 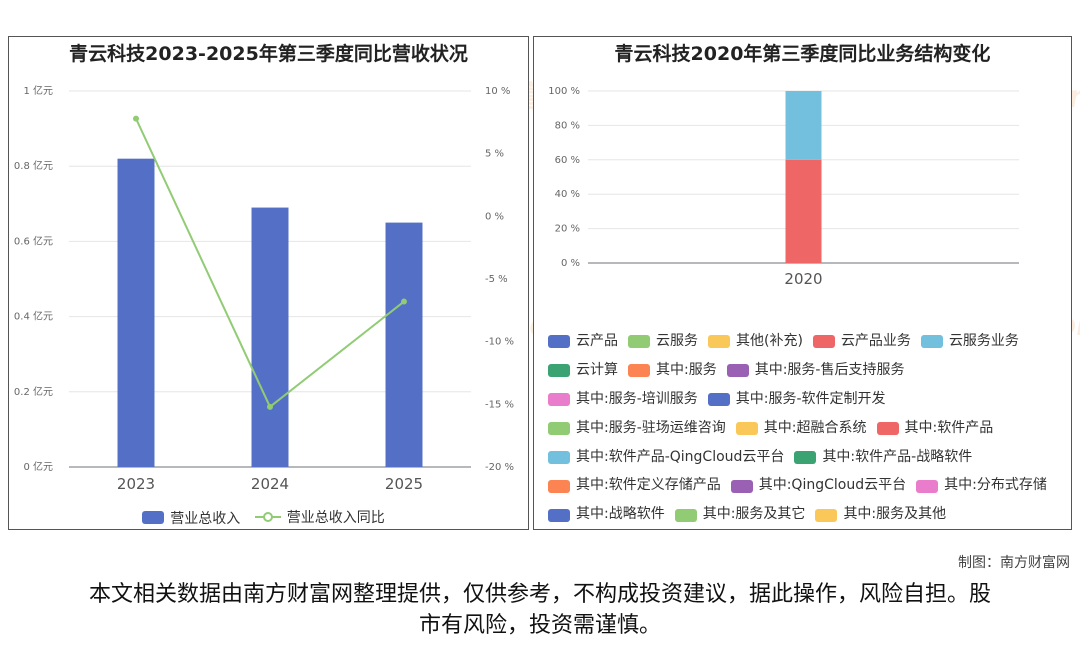 I want to click on x-tick-label: 2020, so click(x=803, y=279).